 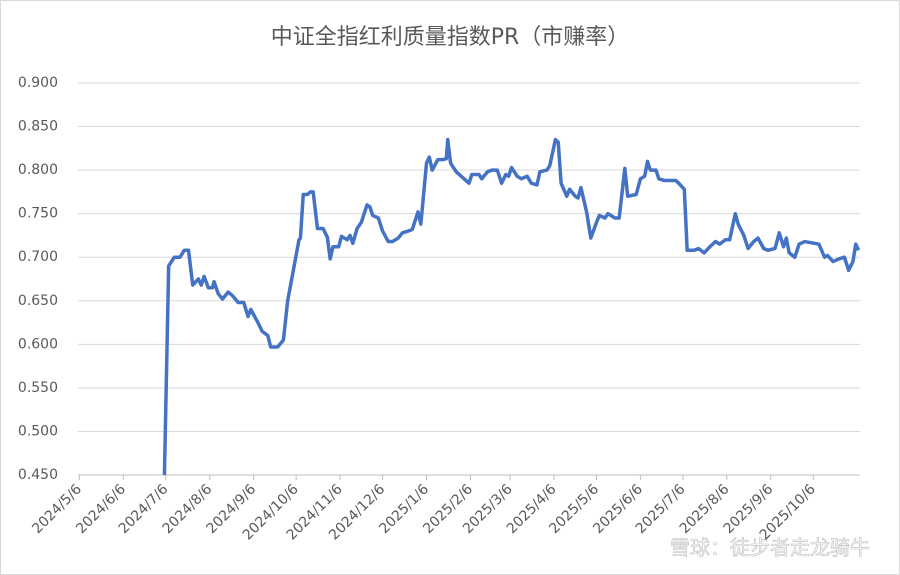 I want to click on y-tick-label: 0.750, so click(x=38, y=214).